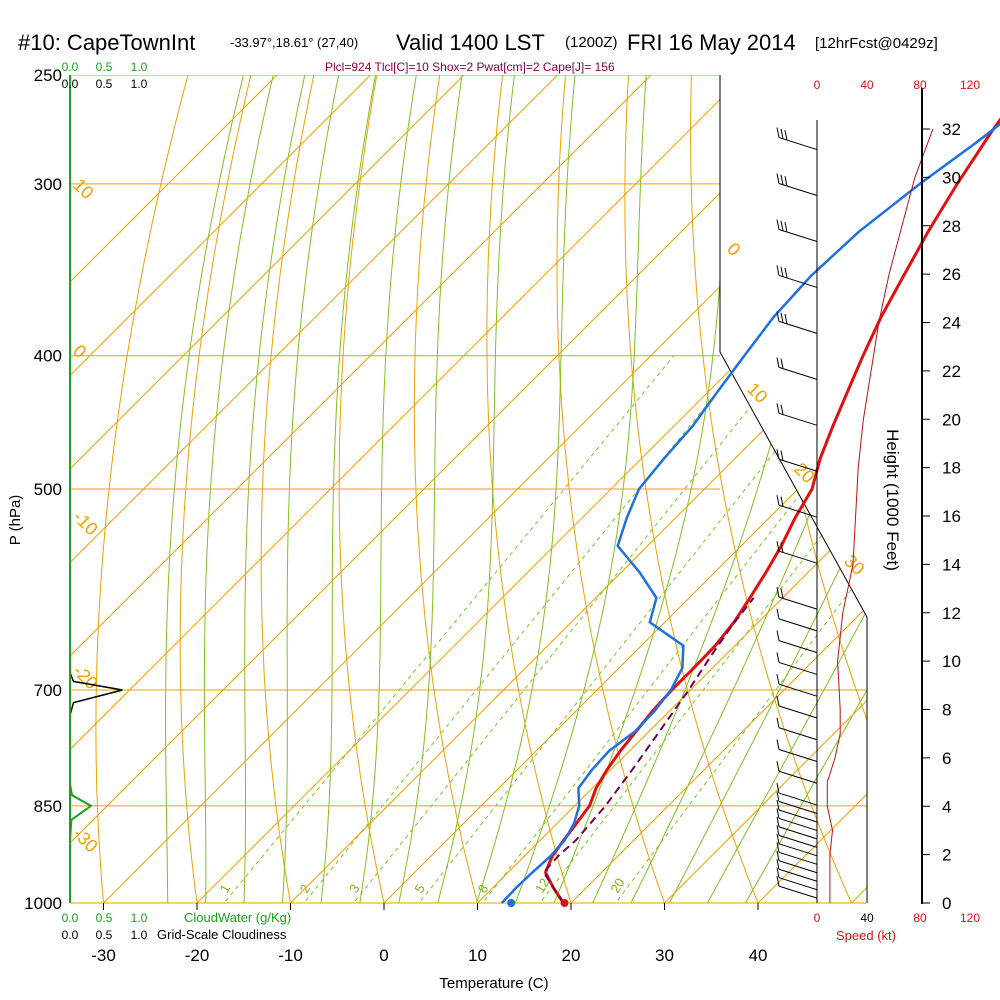  Describe the element at coordinates (970, 918) in the screenshot. I see `speed-tick-bottom: 120` at that location.